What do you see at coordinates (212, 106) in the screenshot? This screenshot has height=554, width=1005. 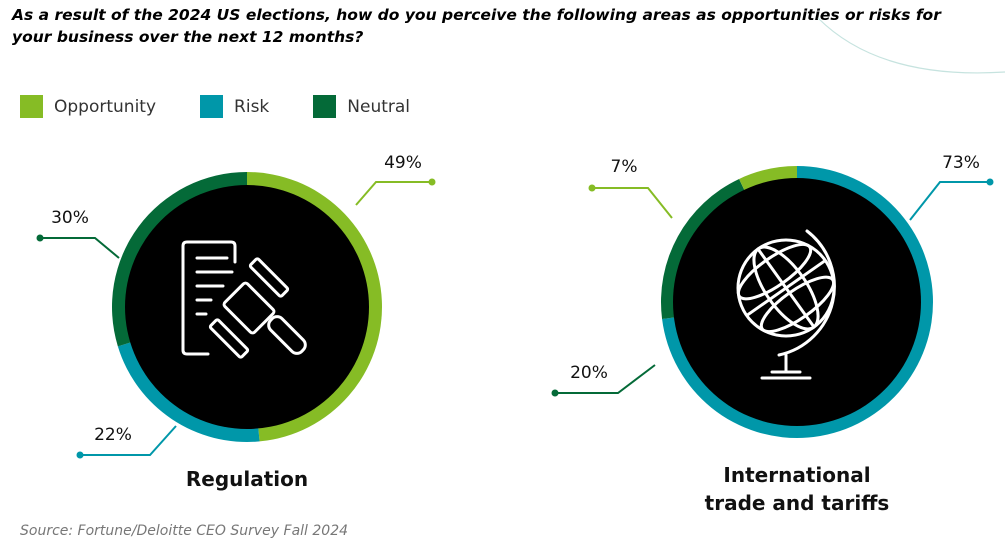 I see `legend-swatch-risk` at bounding box center [212, 106].